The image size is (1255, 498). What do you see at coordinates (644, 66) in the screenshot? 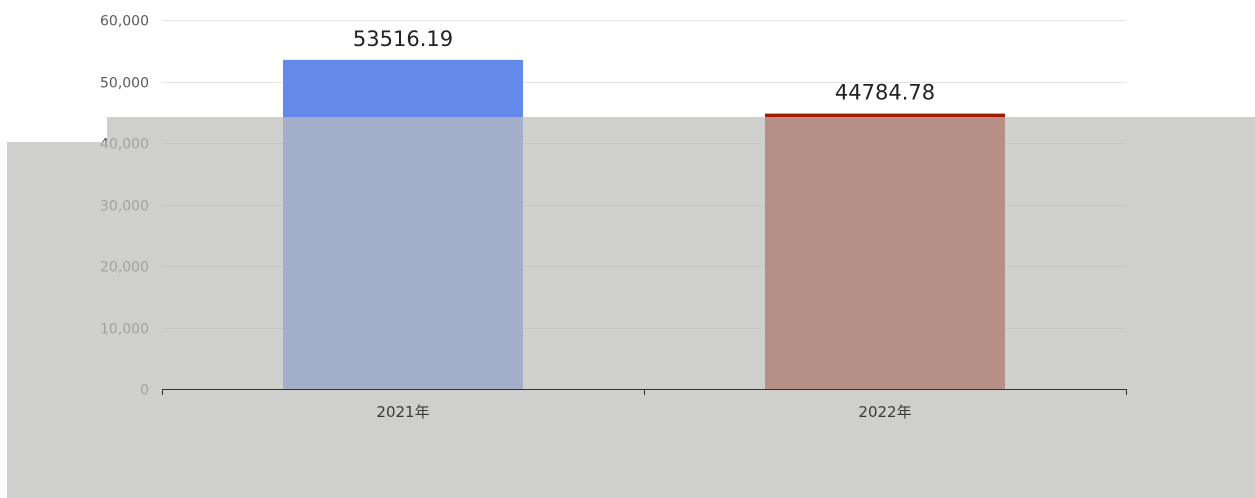
I see `data-labels: 53516.19 44784.78` at bounding box center [644, 66].